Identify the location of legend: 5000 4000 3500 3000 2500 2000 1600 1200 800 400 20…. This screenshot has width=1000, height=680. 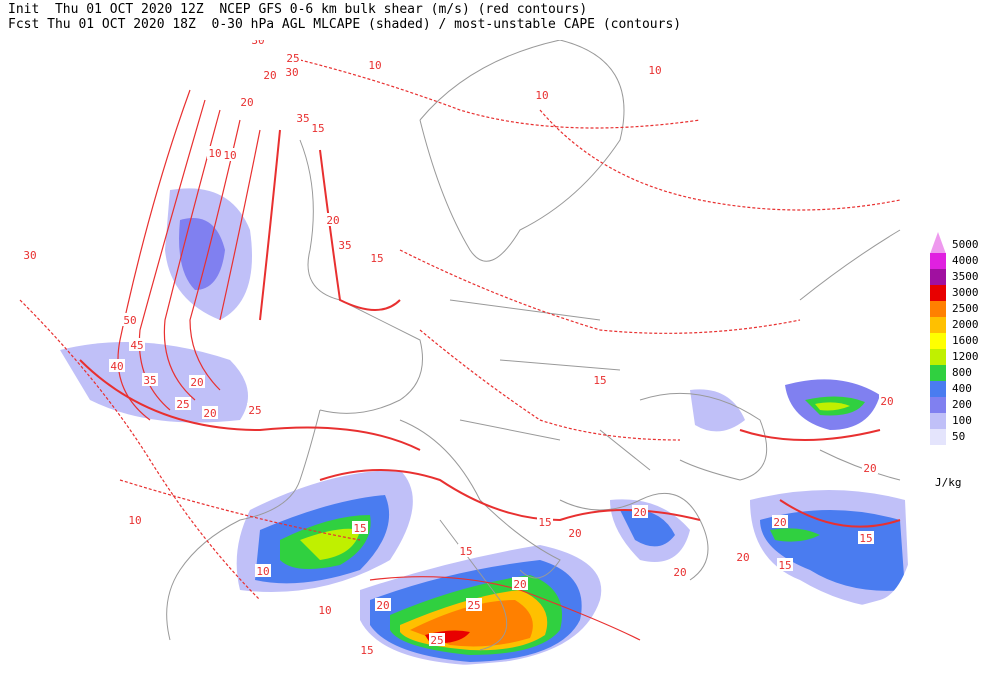
(954, 360).